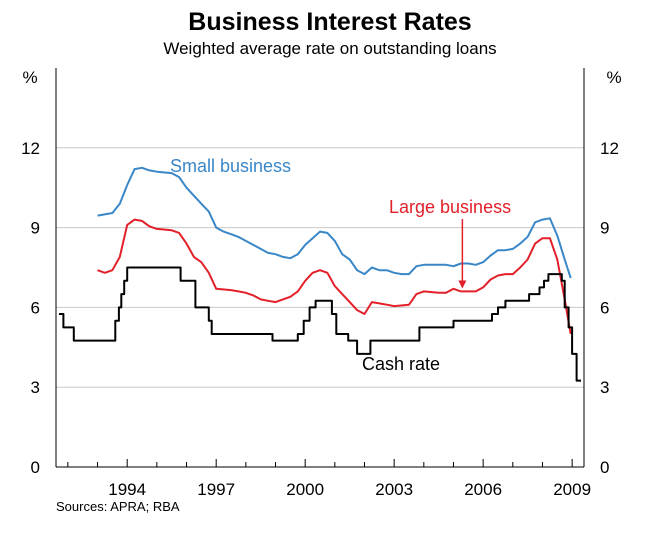  What do you see at coordinates (394, 489) in the screenshot?
I see `x-tick-label-2003: 2003` at bounding box center [394, 489].